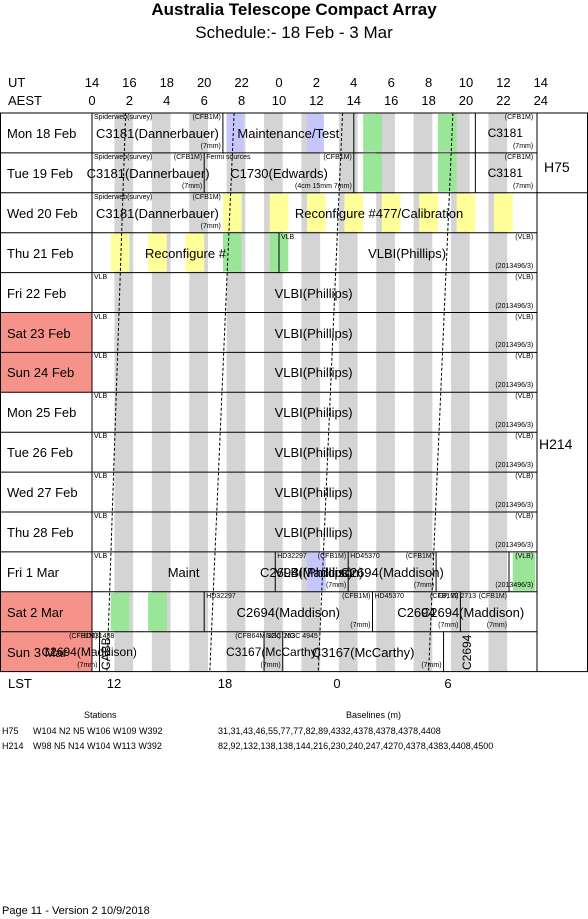  What do you see at coordinates (204, 100) in the screenshot?
I see `aest-tick: 6` at bounding box center [204, 100].